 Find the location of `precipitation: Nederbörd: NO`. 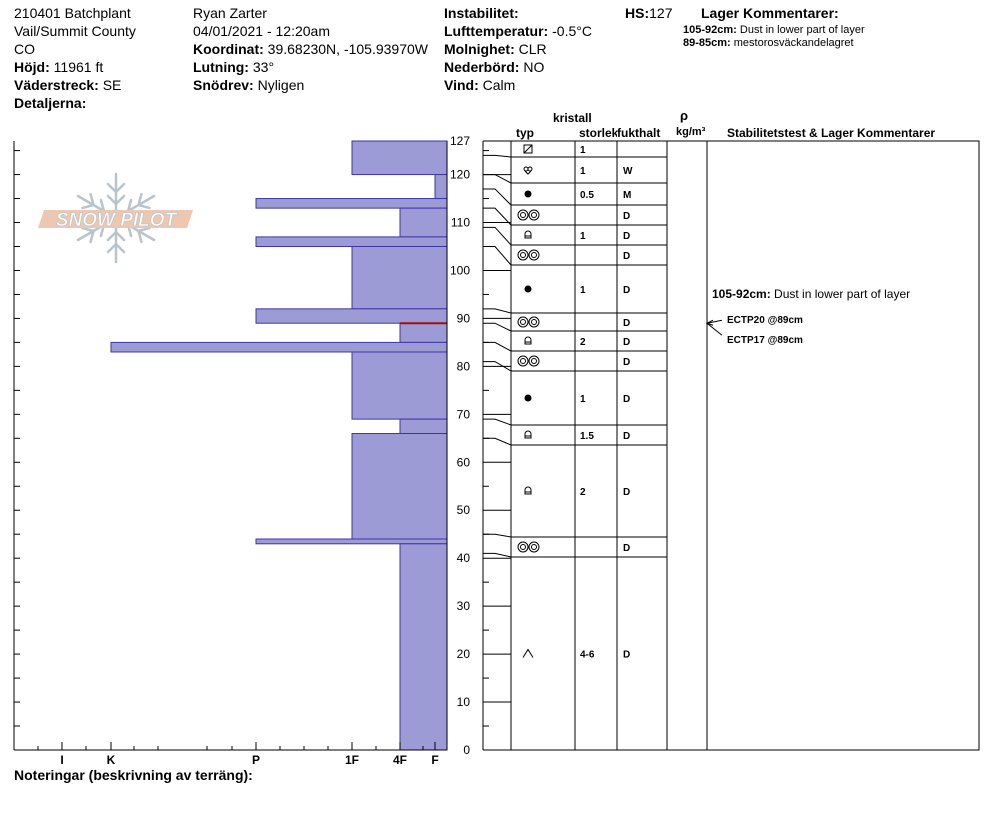

precipitation: Nederbörd: NO is located at coordinates (494, 67).